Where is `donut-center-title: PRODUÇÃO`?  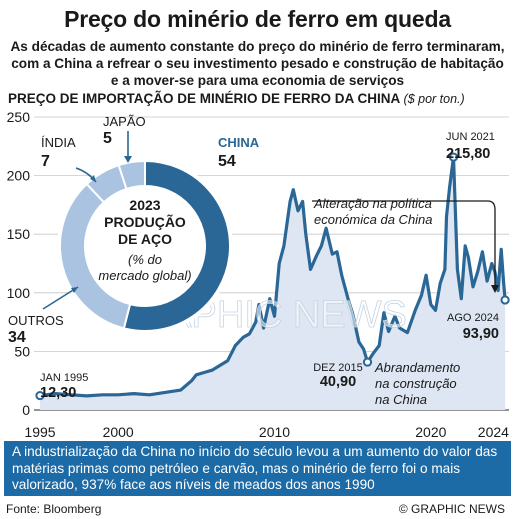 donut-center-title: PRODUÇÃO is located at coordinates (145, 221).